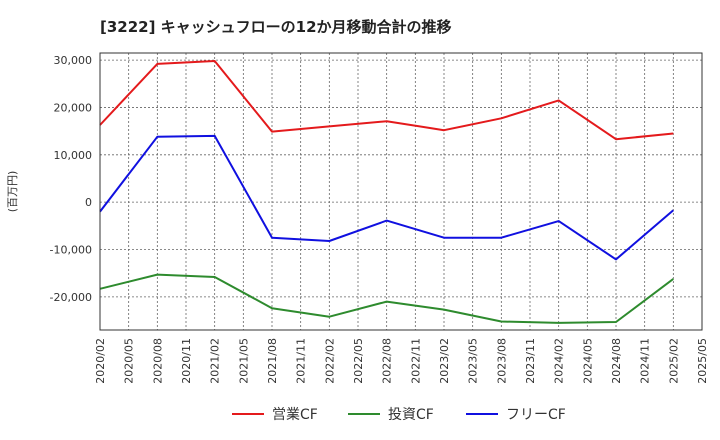 This screenshot has height=440, width=720. I want to click on x-tick-label: 2020/08, so click(157, 361).